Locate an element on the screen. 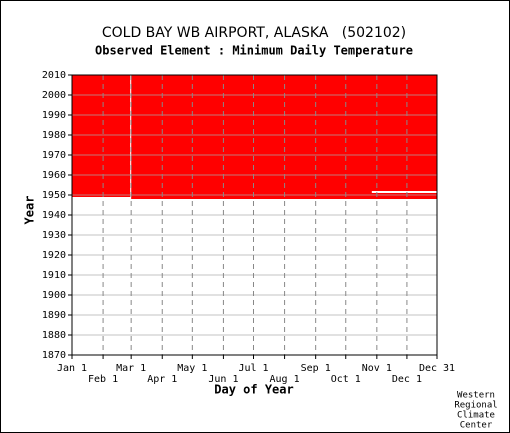  chart-title: COLD BAY WB AIRPORT, ALASKA (502102) is located at coordinates (254, 33).